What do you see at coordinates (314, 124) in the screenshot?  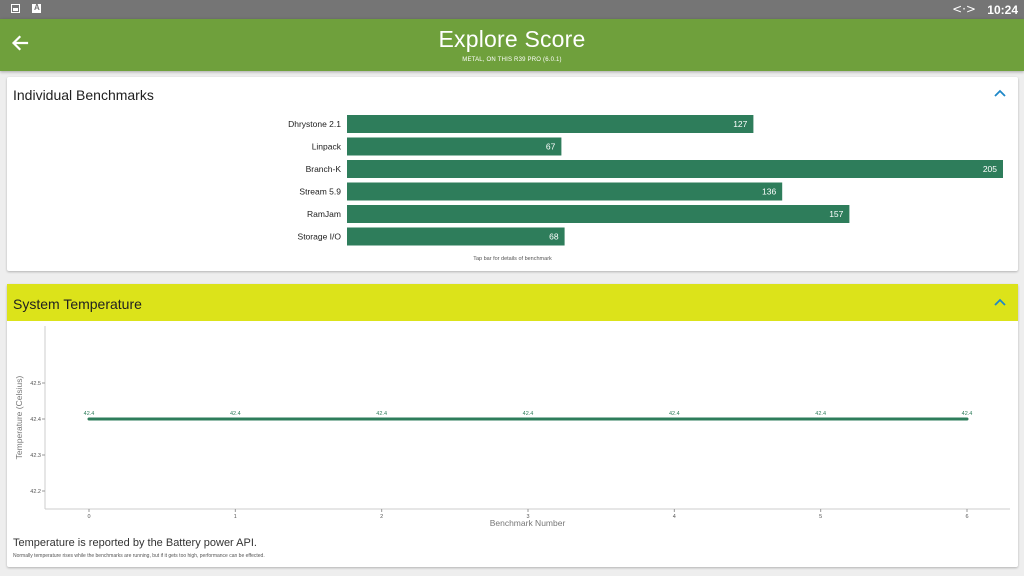 I see `bar-label: Dhrystone 2.1` at bounding box center [314, 124].